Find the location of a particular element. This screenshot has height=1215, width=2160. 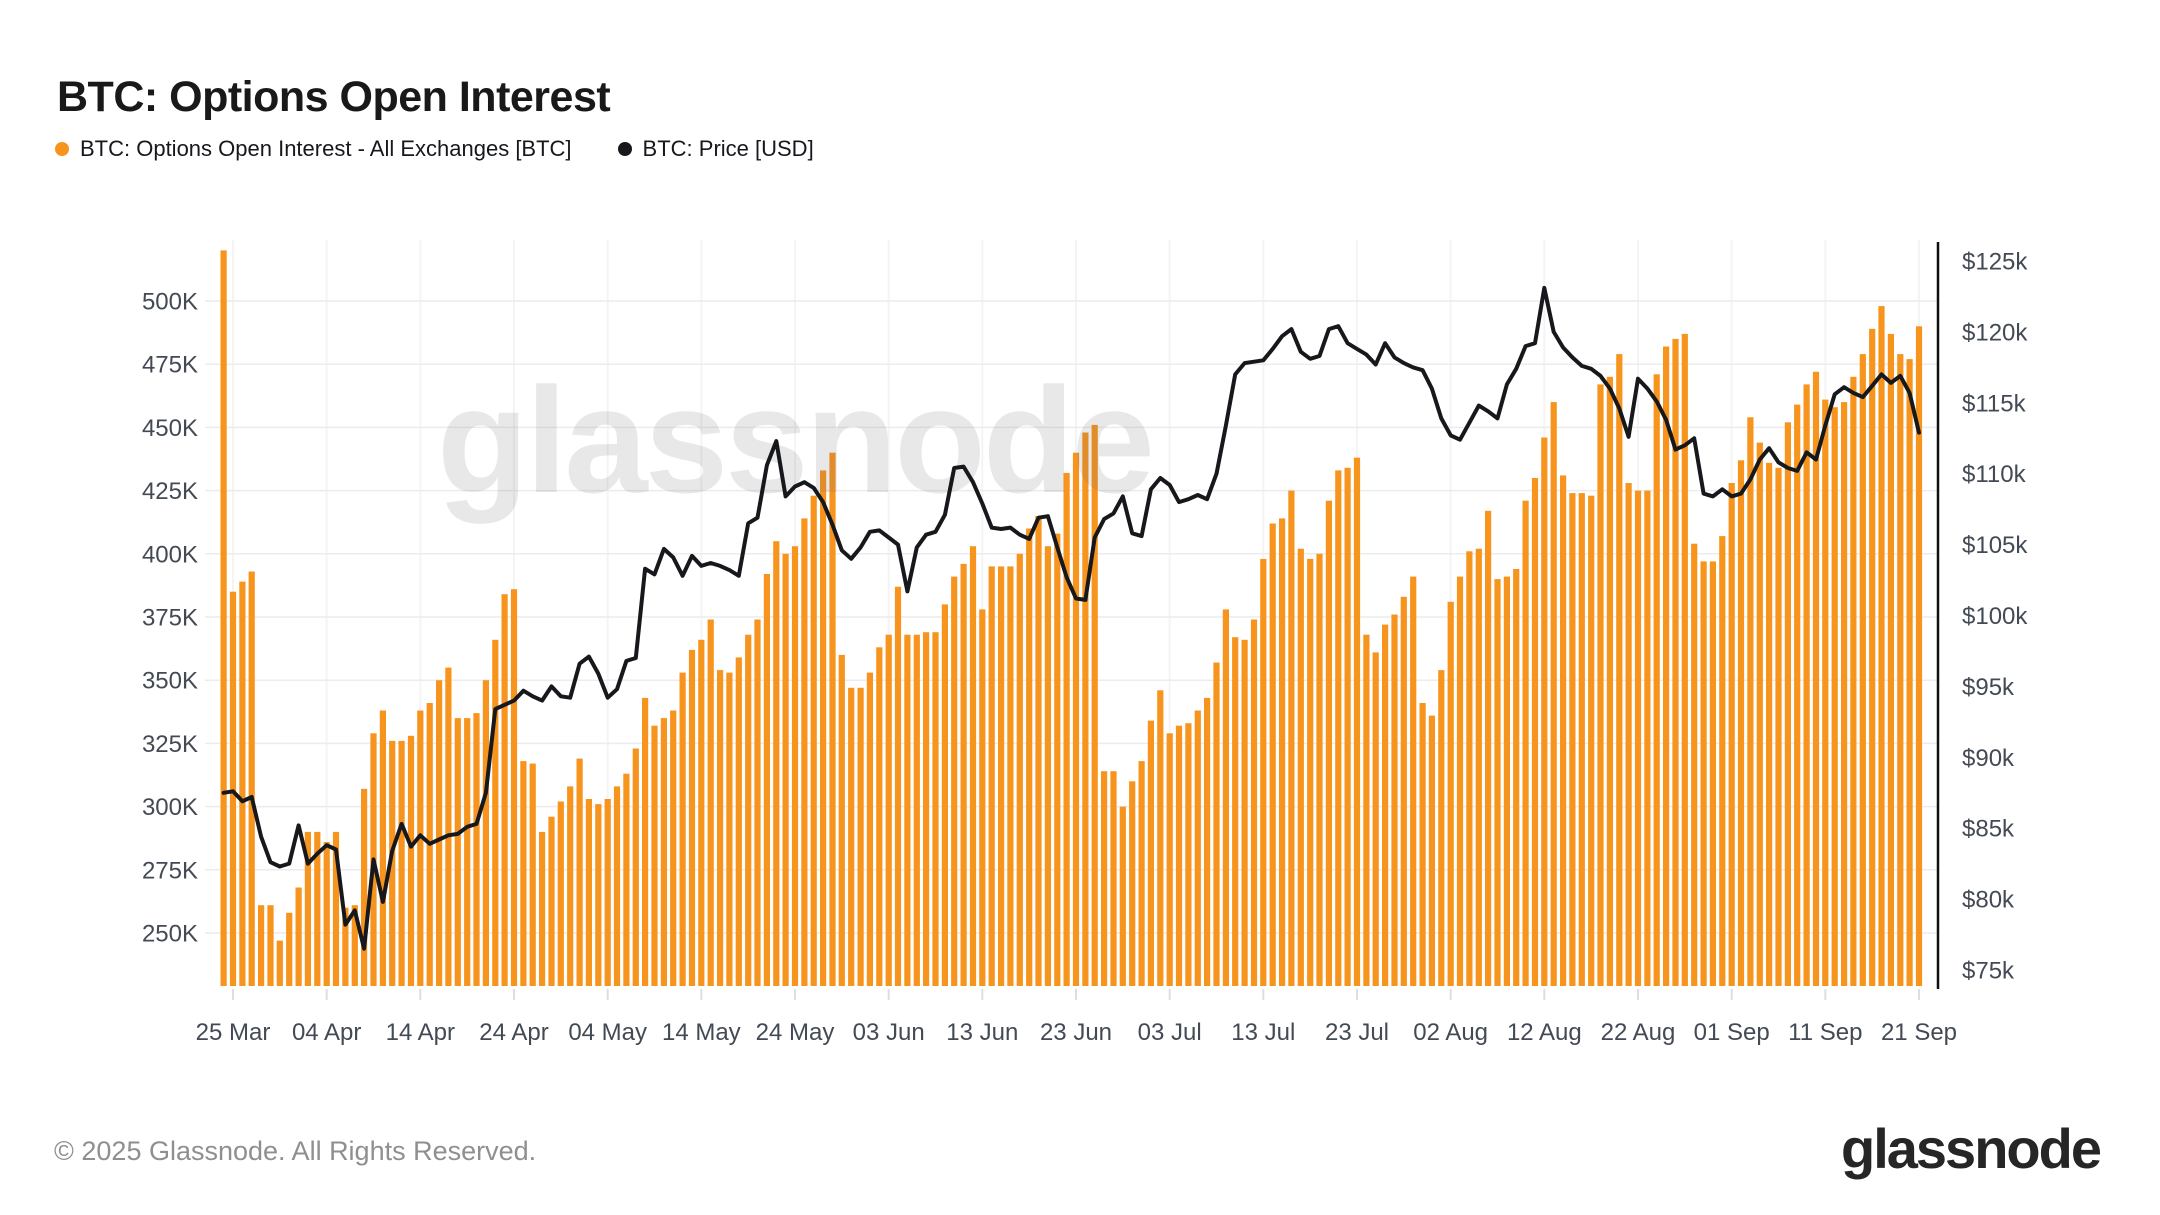

x-axis-tick-label: 03 Jun is located at coordinates (889, 1032).